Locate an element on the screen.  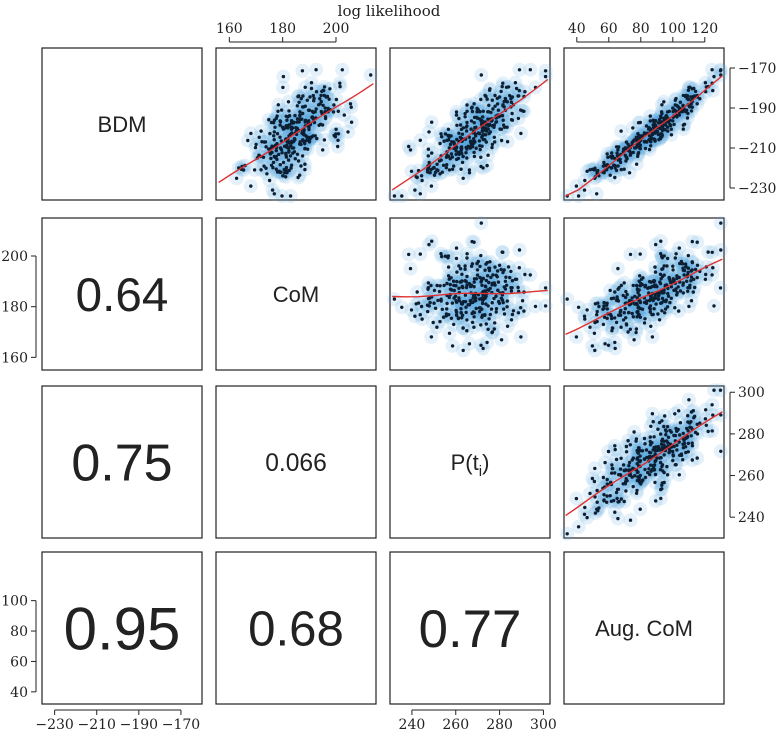
top-tick-label: 120 is located at coordinates (704, 29).